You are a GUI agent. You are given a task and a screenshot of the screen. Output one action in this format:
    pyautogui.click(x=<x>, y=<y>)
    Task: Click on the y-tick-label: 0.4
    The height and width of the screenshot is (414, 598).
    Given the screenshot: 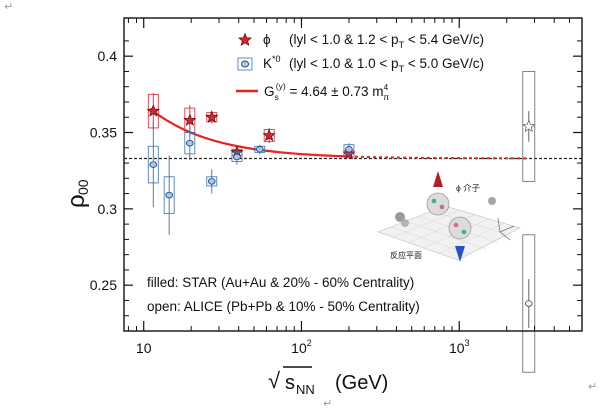 What is the action you would take?
    pyautogui.click(x=108, y=56)
    